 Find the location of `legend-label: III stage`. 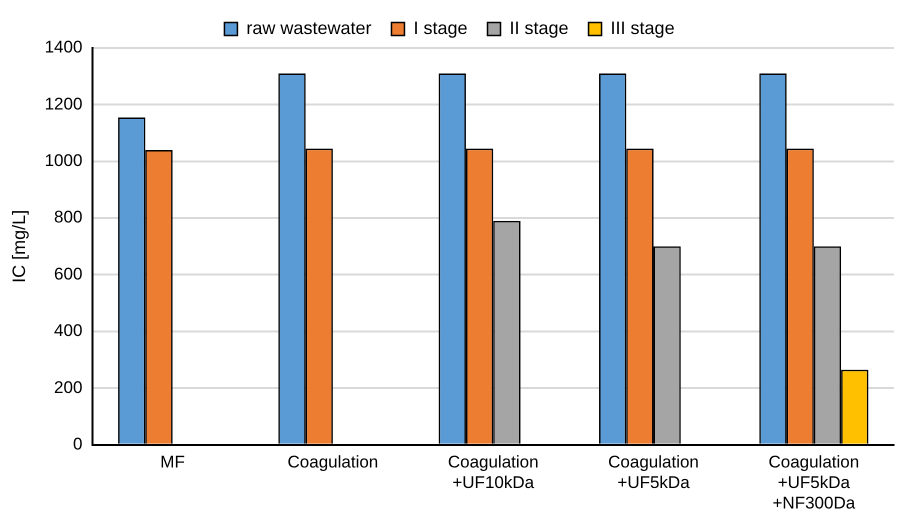

legend-label: III stage is located at coordinates (642, 28).